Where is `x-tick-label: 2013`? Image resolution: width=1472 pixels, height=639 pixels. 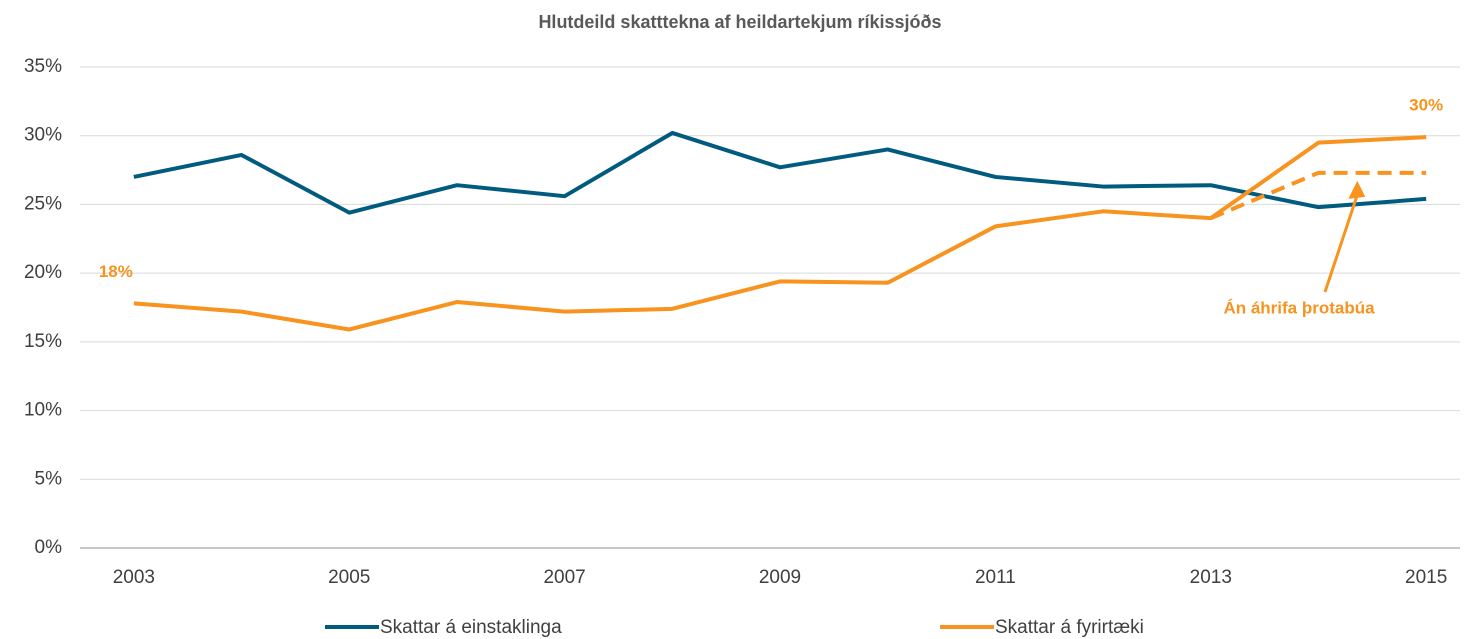
x-tick-label: 2013 is located at coordinates (1211, 577).